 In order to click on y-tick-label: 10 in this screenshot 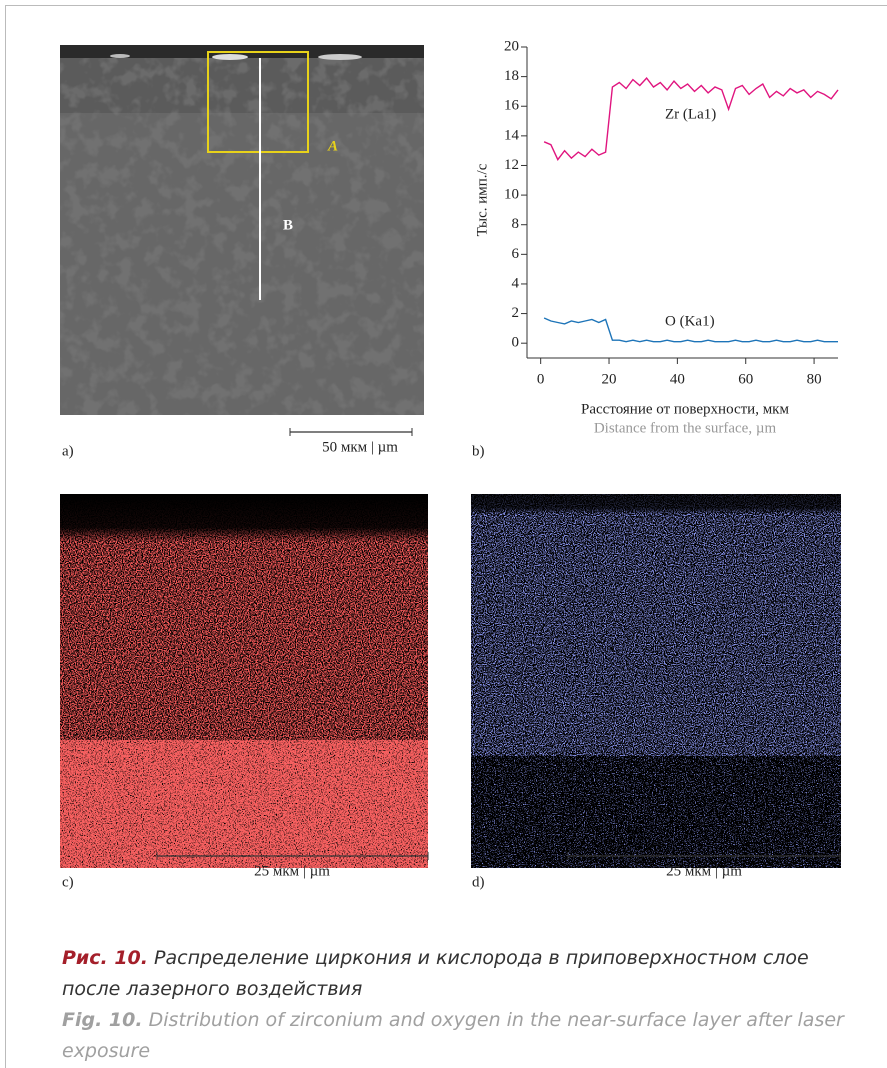, I will do `click(511, 195)`.